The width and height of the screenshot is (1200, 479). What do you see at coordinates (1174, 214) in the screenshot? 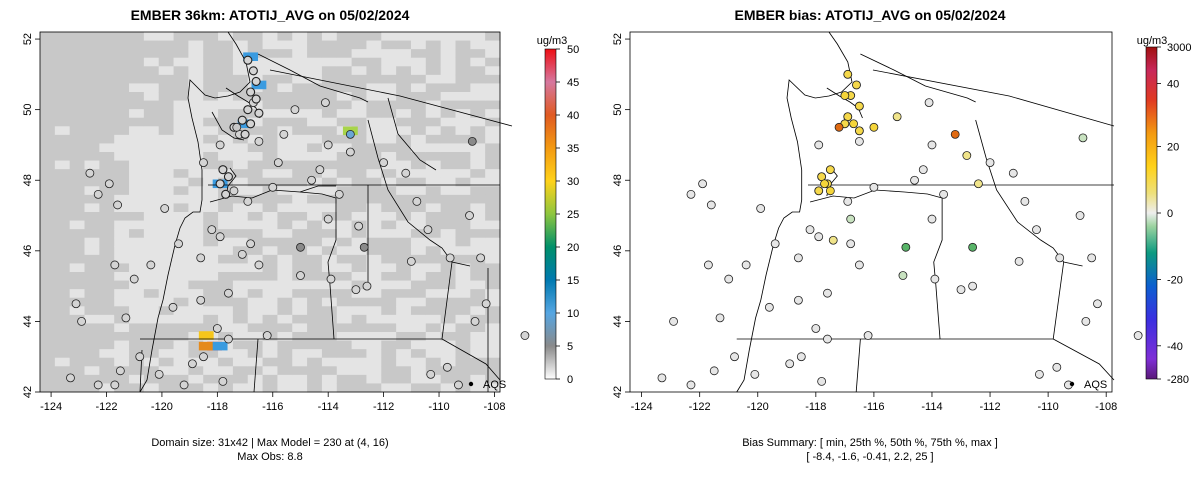
I see `colorbar-ticks-right: 3000 40 20 0 -20 -40 -280` at bounding box center [1174, 214].